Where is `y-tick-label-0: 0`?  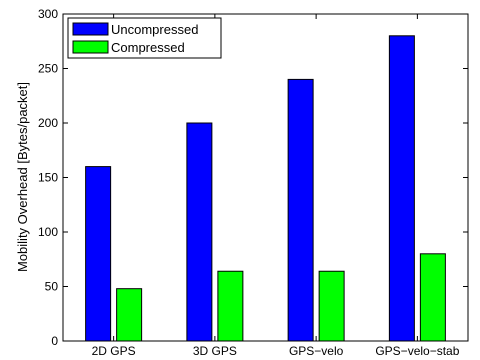
y-tick-label-0: 0 is located at coordinates (54, 341).